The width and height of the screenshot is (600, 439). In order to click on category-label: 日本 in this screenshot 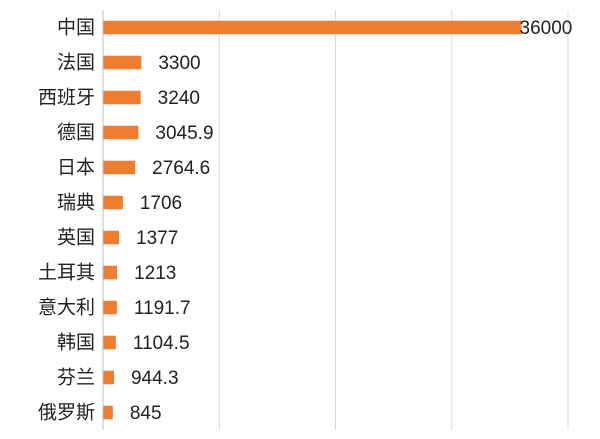, I will do `click(76, 168)`.